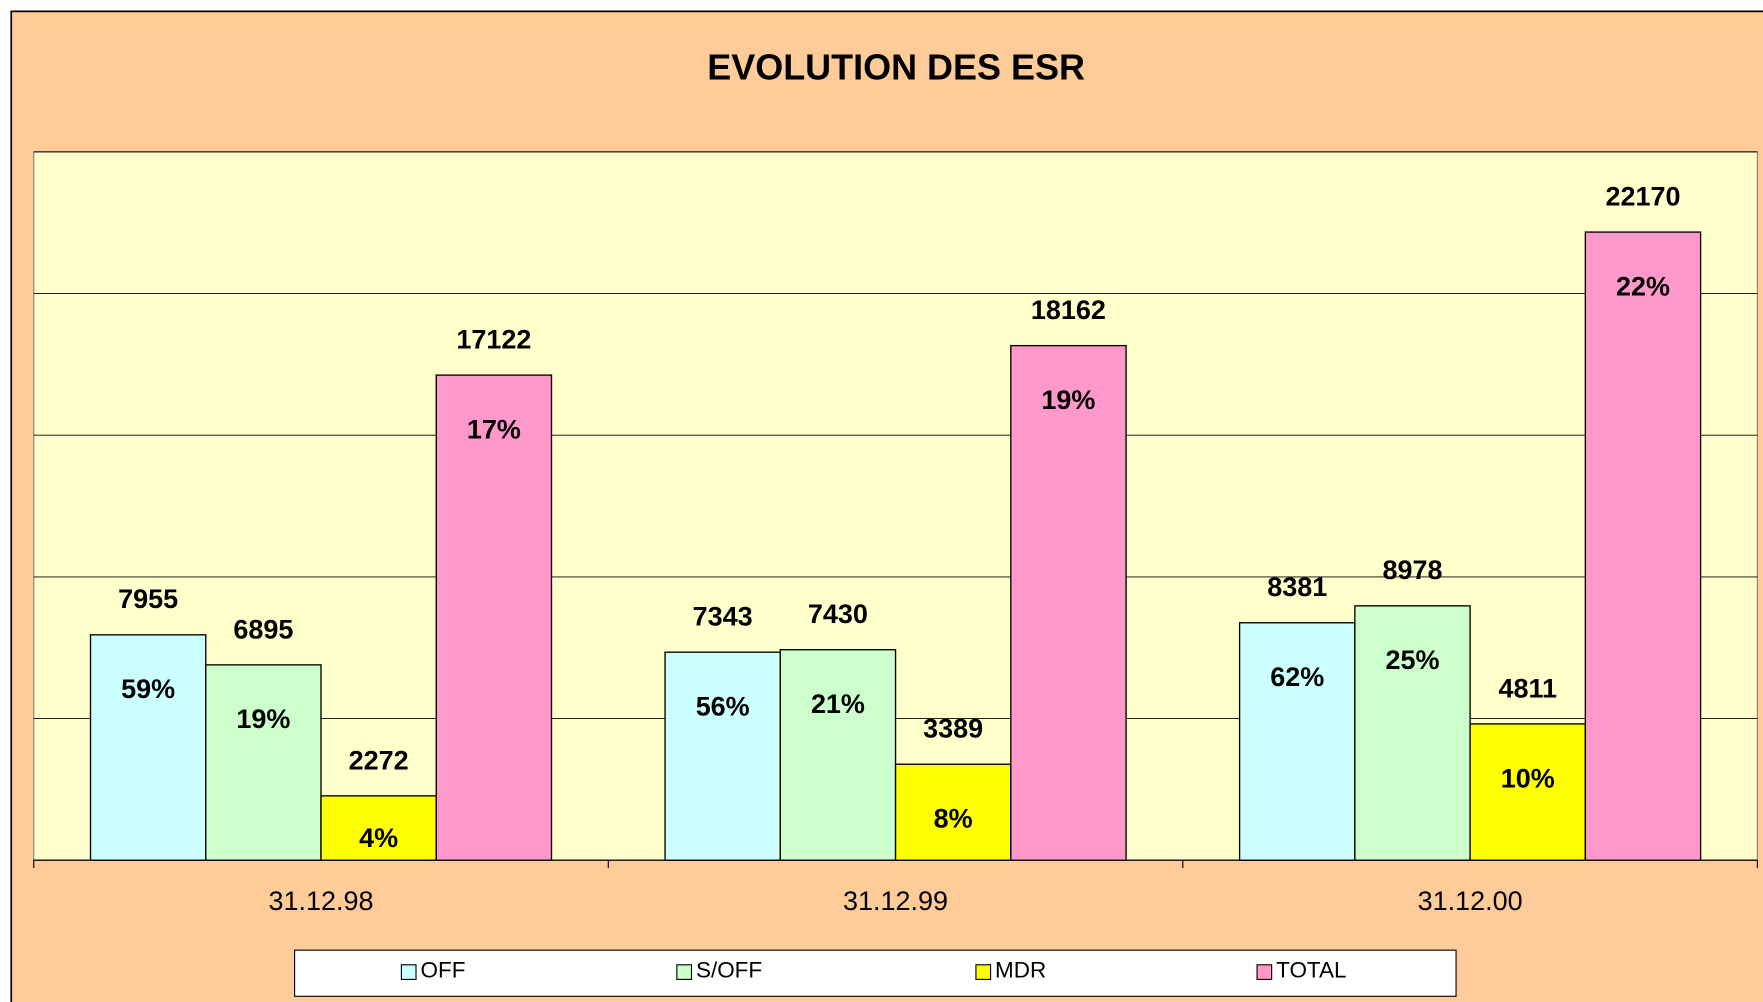  I want to click on value-label: 22170, so click(1642, 196).